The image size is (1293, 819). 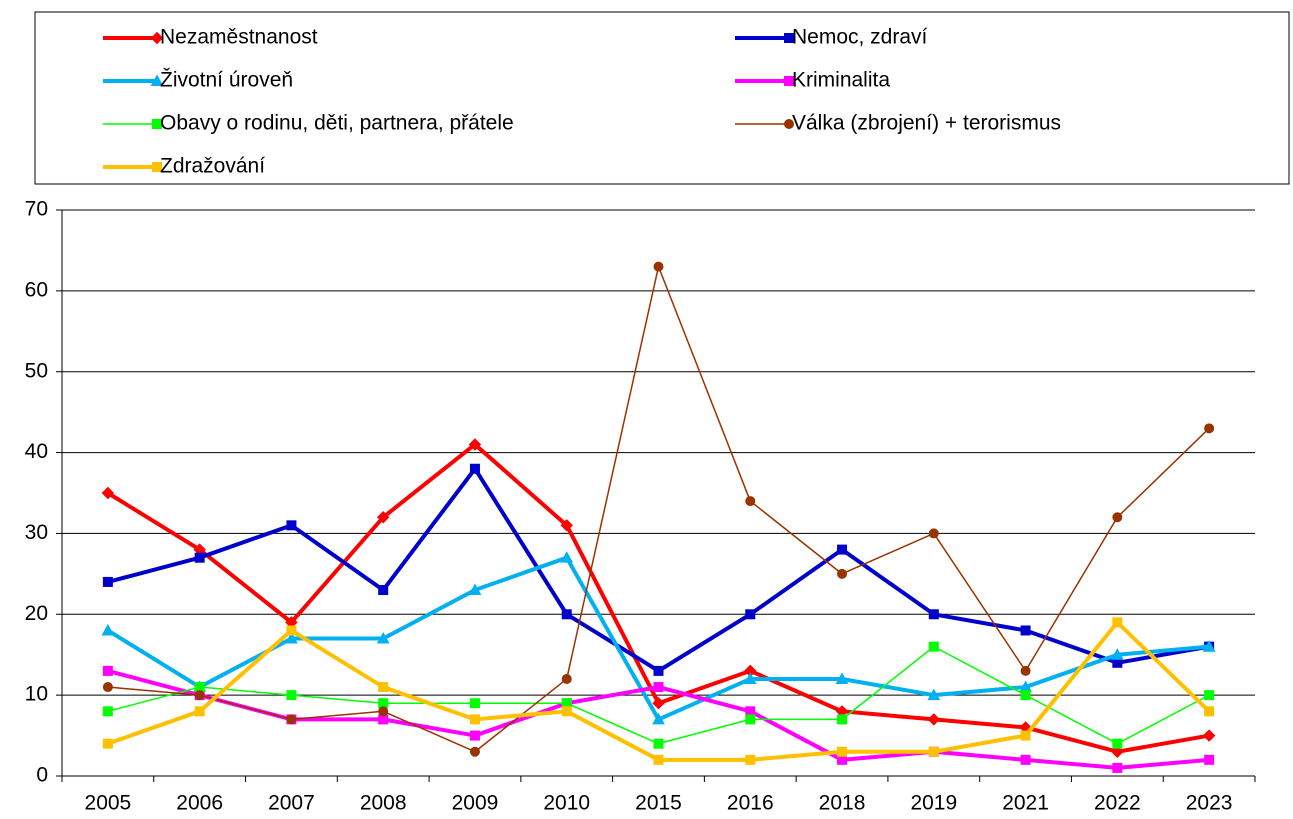 What do you see at coordinates (36, 613) in the screenshot?
I see `y-tick-label: 20` at bounding box center [36, 613].